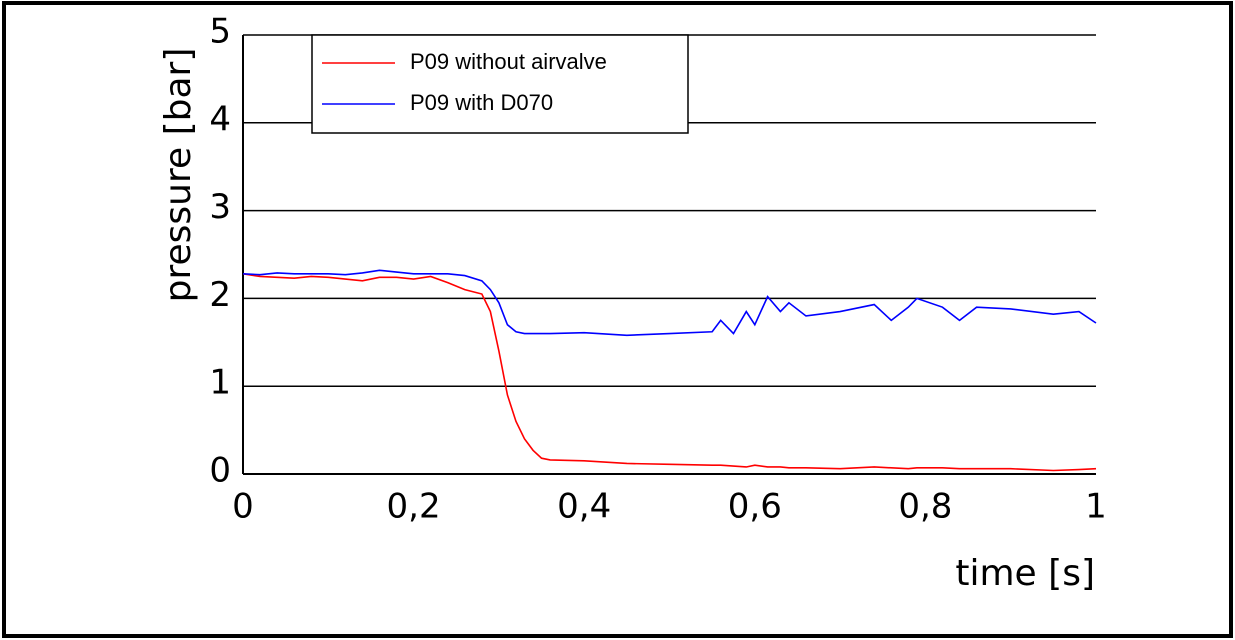 Image resolution: width=1235 pixels, height=640 pixels. I want to click on x-axis-title: time [s], so click(1025, 573).